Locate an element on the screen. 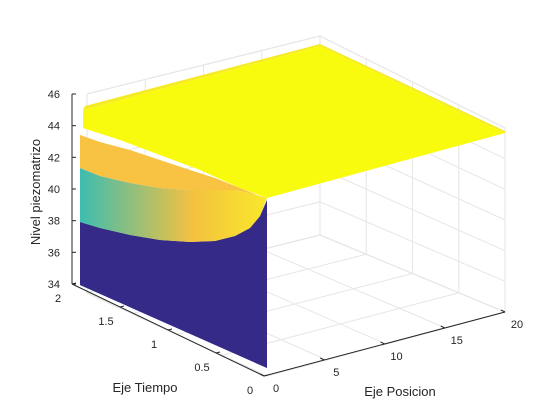 Image resolution: width=560 pixels, height=420 pixels. x-tick-label: 0 is located at coordinates (276, 389).